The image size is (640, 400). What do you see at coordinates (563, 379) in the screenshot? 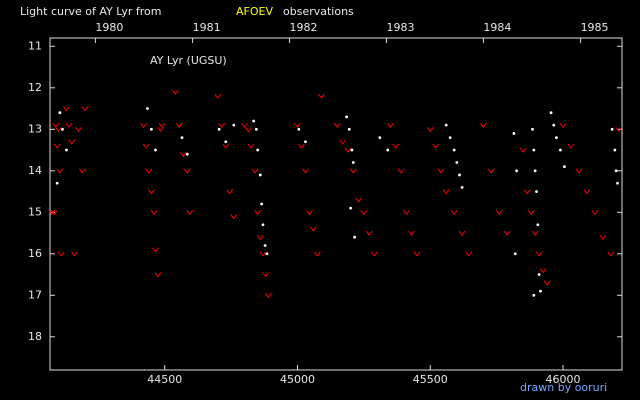
I see `x-tick-label: 46000` at bounding box center [563, 379].